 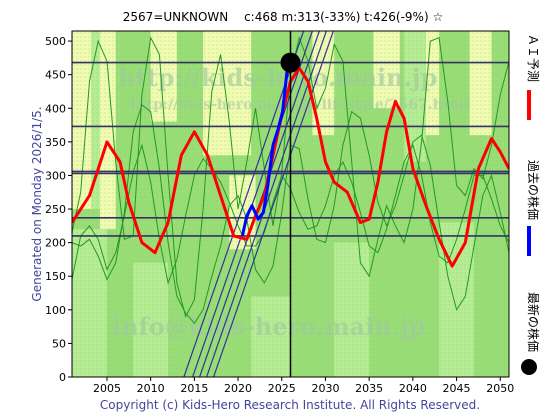 What do you see at coordinates (533, 190) in the screenshot?
I see `legend-past-label: 過去の株価` at bounding box center [533, 190].